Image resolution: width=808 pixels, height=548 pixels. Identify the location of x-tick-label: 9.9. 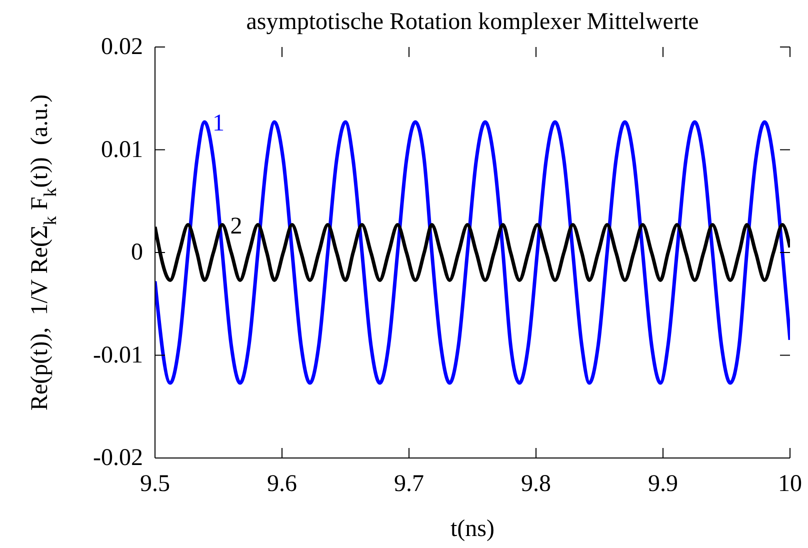
(663, 484).